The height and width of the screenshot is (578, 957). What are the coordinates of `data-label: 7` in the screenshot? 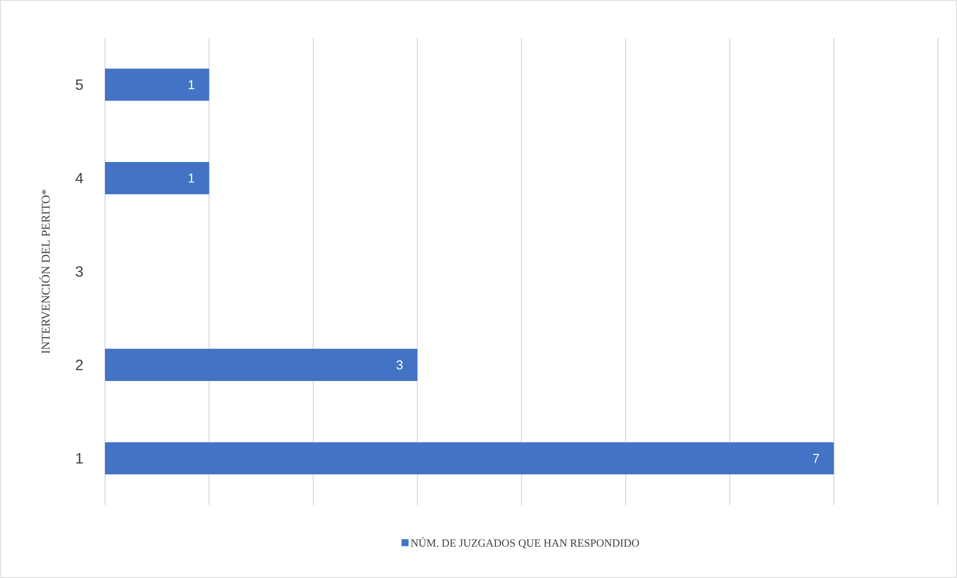 It's located at (816, 458).